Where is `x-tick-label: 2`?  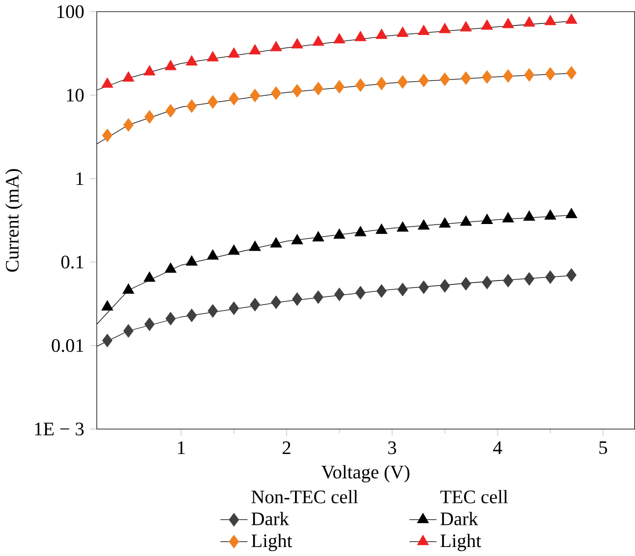
x-tick-label: 2 is located at coordinates (286, 448).